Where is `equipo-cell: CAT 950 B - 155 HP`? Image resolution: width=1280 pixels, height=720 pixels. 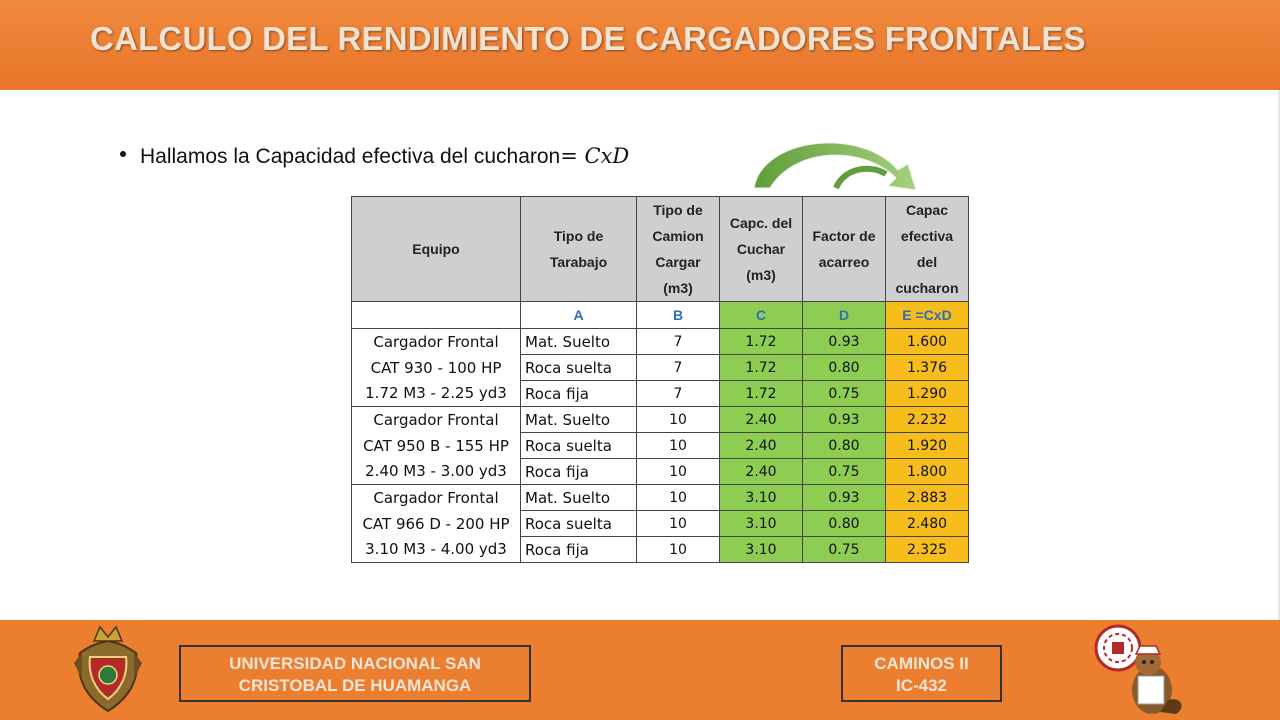
equipo-cell: CAT 950 B - 155 HP is located at coordinates (436, 445).